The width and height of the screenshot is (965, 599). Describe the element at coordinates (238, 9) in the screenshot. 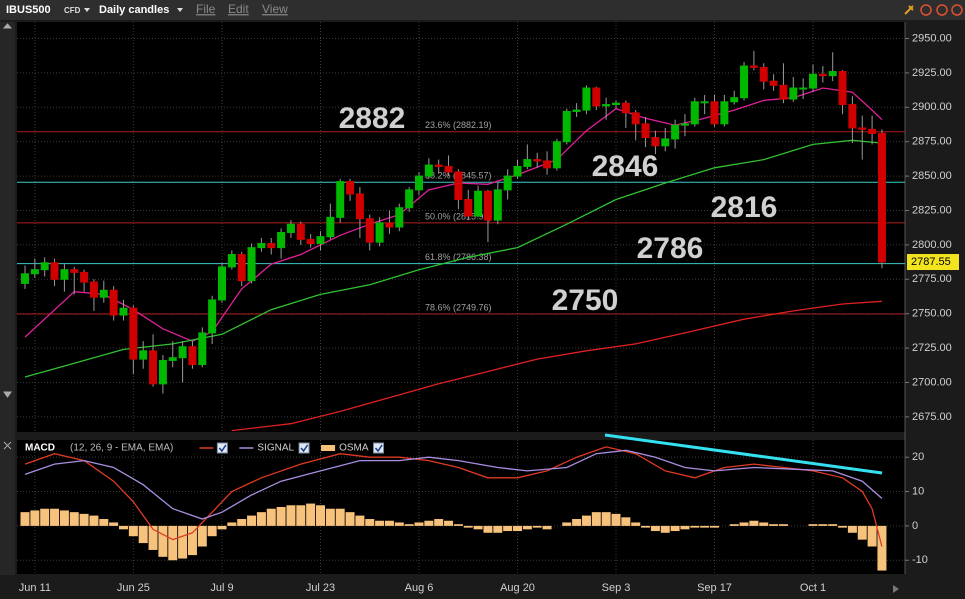

I see `menu-edit: Edit` at that location.